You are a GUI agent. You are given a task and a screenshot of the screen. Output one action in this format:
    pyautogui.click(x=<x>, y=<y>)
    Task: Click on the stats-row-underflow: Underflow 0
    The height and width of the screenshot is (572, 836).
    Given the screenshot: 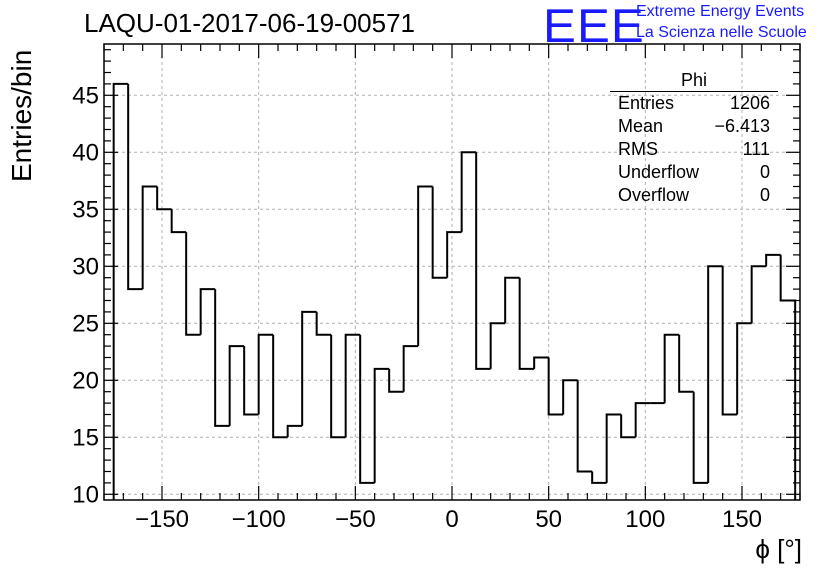 What is the action you would take?
    pyautogui.click(x=694, y=172)
    